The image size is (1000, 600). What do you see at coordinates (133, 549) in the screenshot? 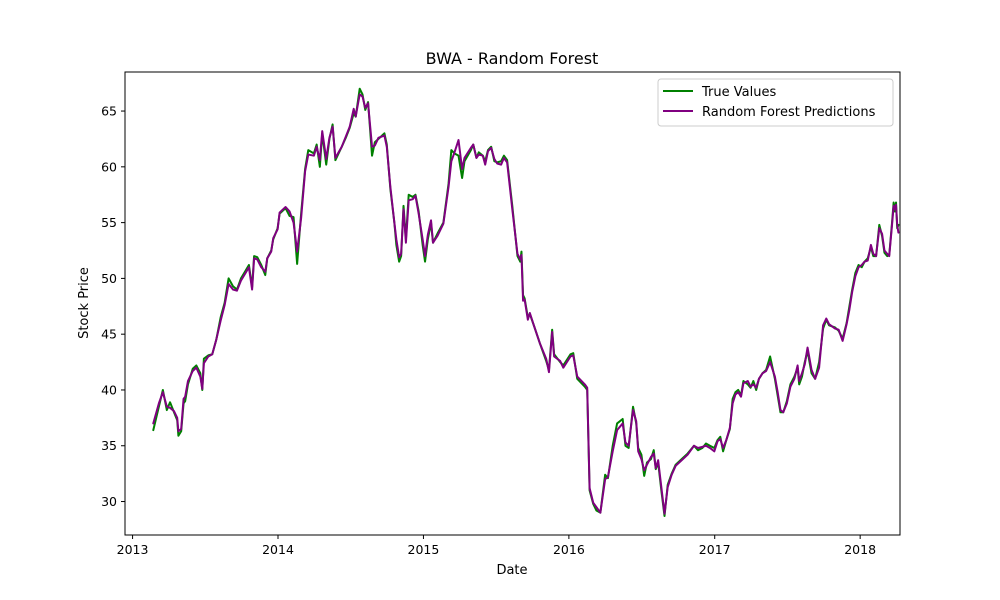
I see `x-tick-label: 2013` at bounding box center [133, 549].